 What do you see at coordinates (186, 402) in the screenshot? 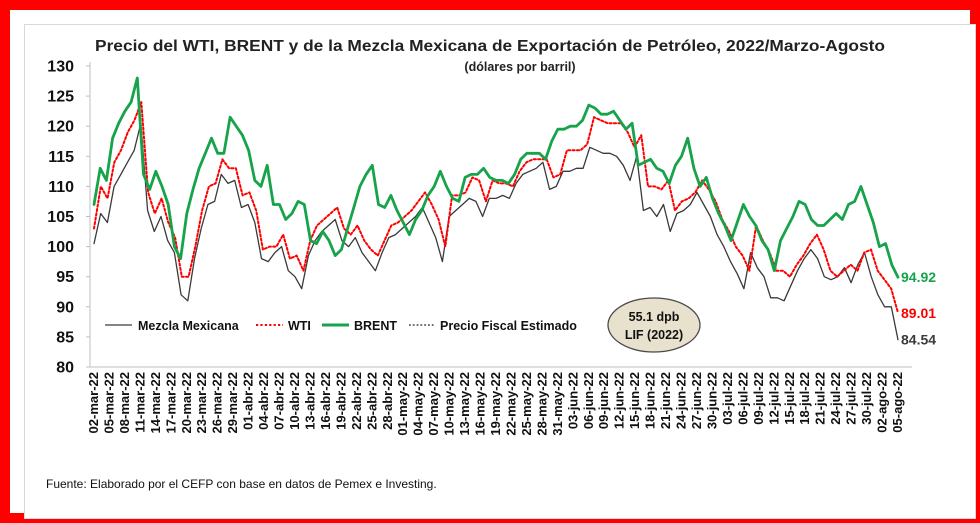
I see `x-tick-label: 20-mar-22` at bounding box center [186, 402].